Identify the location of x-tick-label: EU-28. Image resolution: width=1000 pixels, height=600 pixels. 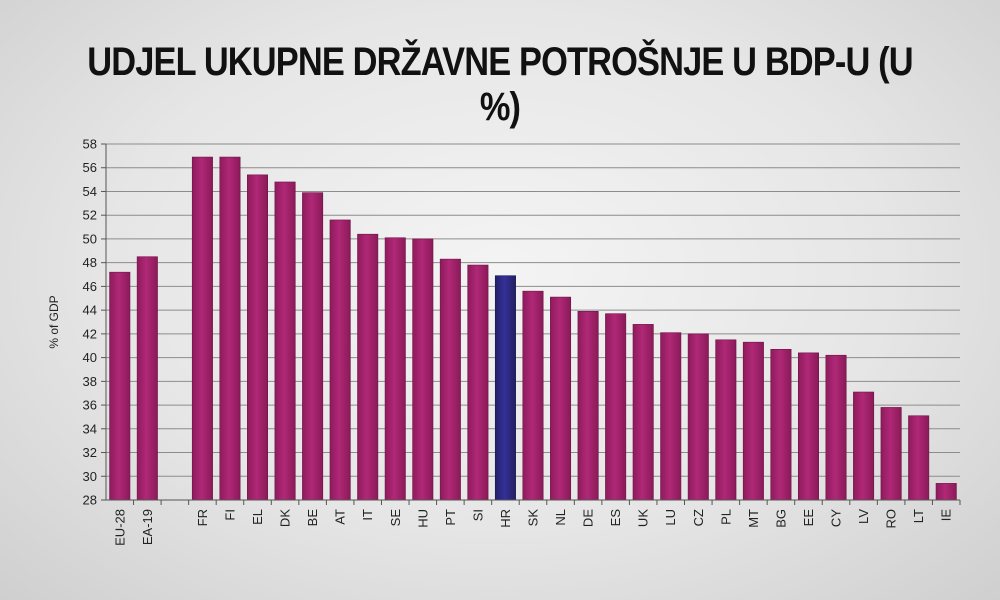
(119, 527).